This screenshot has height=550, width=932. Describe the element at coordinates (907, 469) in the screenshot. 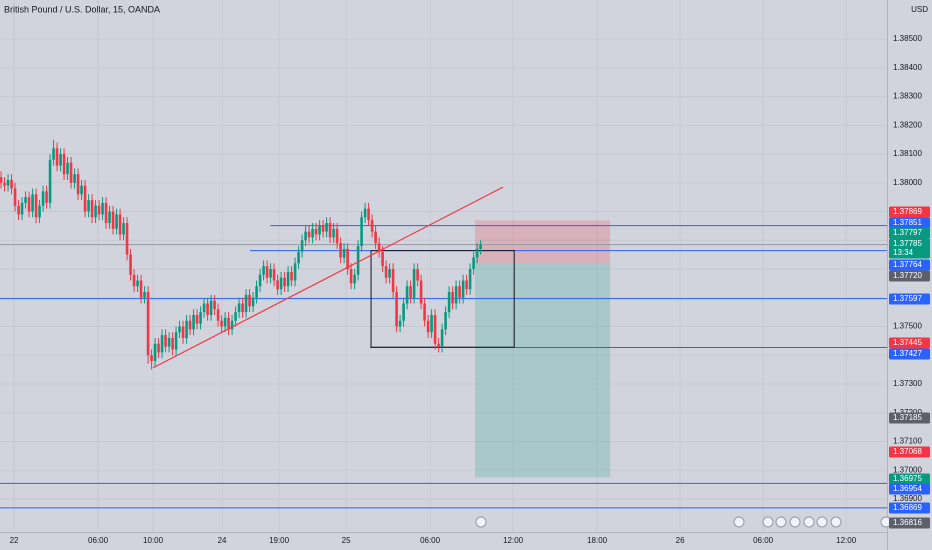

I see `y-tick-label: 1.37000` at that location.